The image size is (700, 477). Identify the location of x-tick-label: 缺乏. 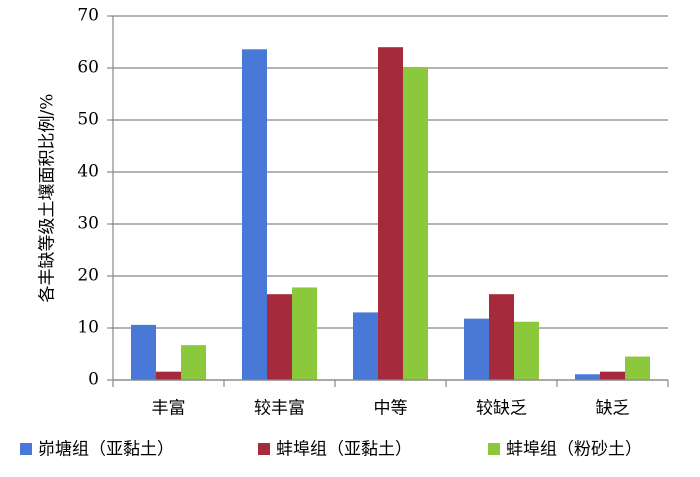
(613, 409).